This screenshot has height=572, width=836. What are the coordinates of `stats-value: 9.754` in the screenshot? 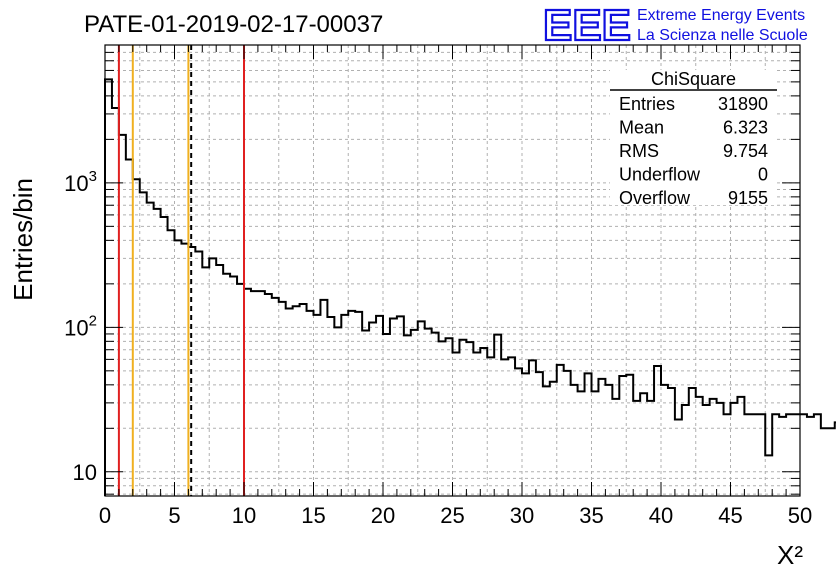 It's located at (745, 151).